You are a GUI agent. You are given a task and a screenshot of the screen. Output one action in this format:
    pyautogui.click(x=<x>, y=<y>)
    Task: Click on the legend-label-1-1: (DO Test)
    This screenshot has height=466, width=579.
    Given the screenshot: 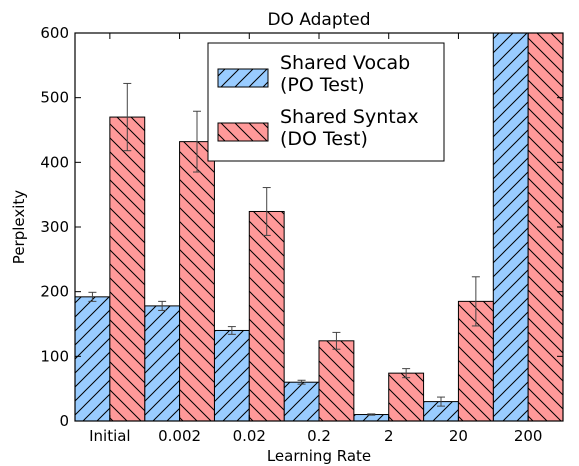 What is the action you would take?
    pyautogui.click(x=324, y=139)
    